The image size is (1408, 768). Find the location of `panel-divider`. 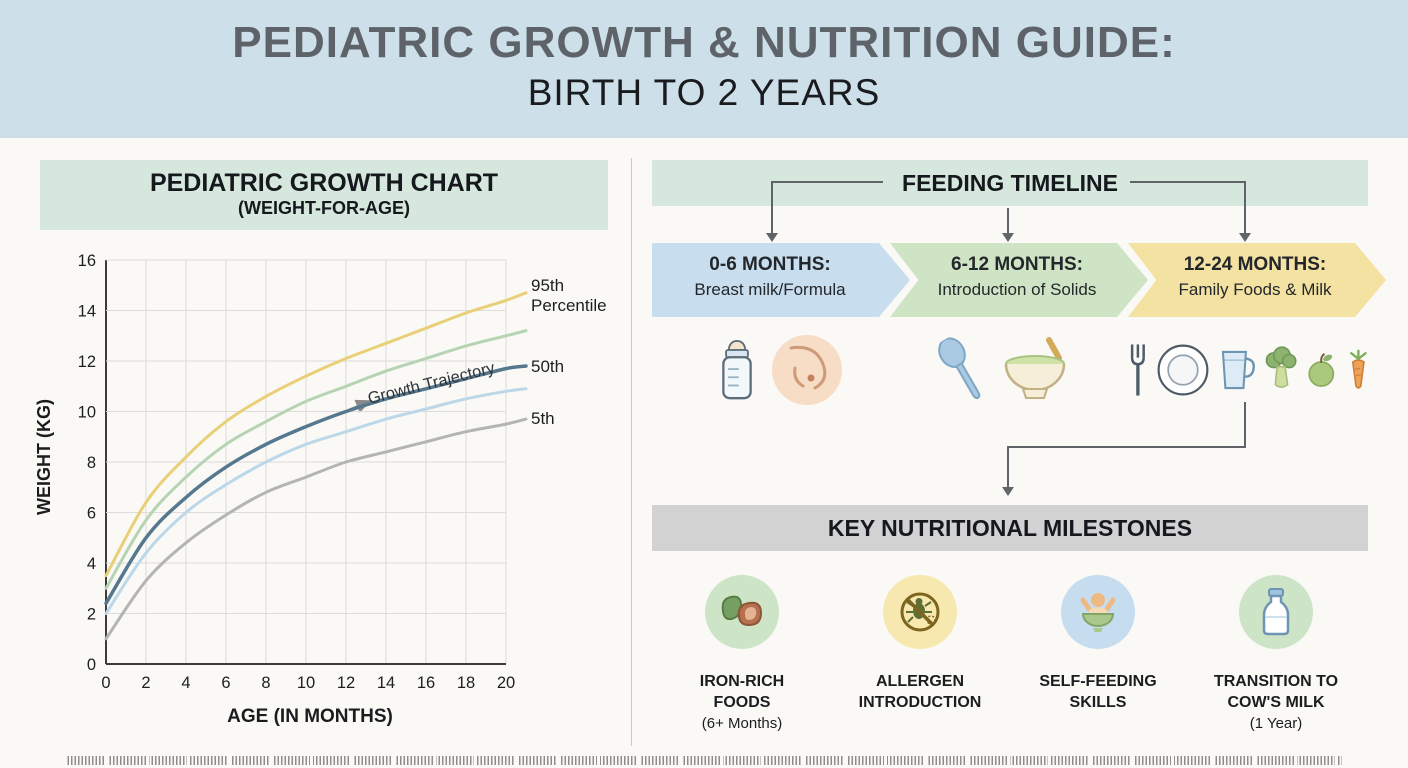

panel-divider is located at coordinates (631, 452).